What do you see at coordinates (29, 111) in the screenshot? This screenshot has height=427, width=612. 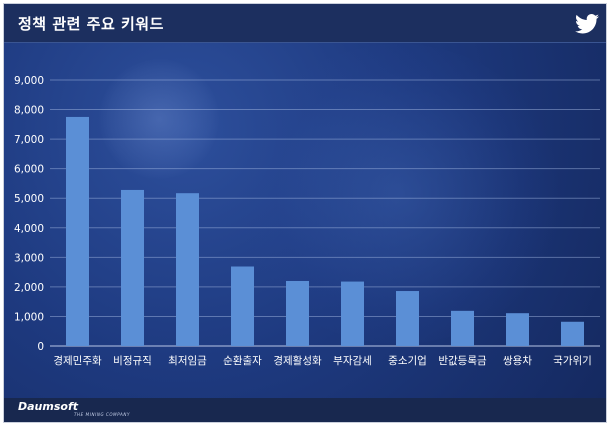 I see `y-tick-label: 8,000` at bounding box center [29, 111].